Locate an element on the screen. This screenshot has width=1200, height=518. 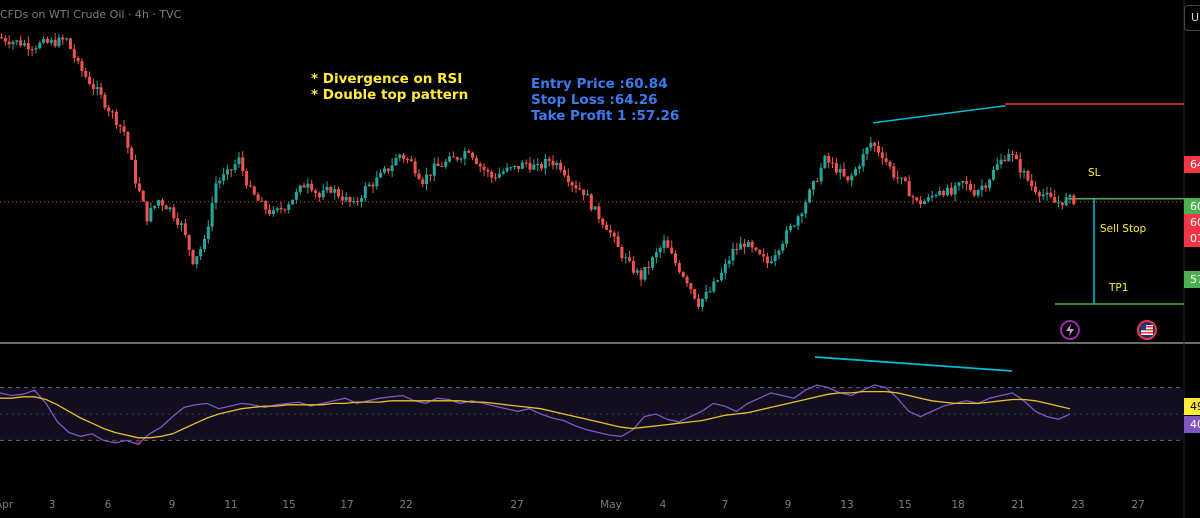
us-flag-icon is located at coordinates (1147, 330).